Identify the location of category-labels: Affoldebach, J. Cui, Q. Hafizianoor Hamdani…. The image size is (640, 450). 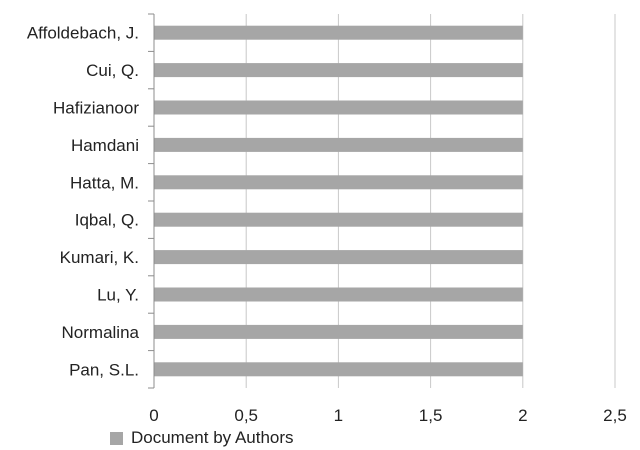
(83, 202).